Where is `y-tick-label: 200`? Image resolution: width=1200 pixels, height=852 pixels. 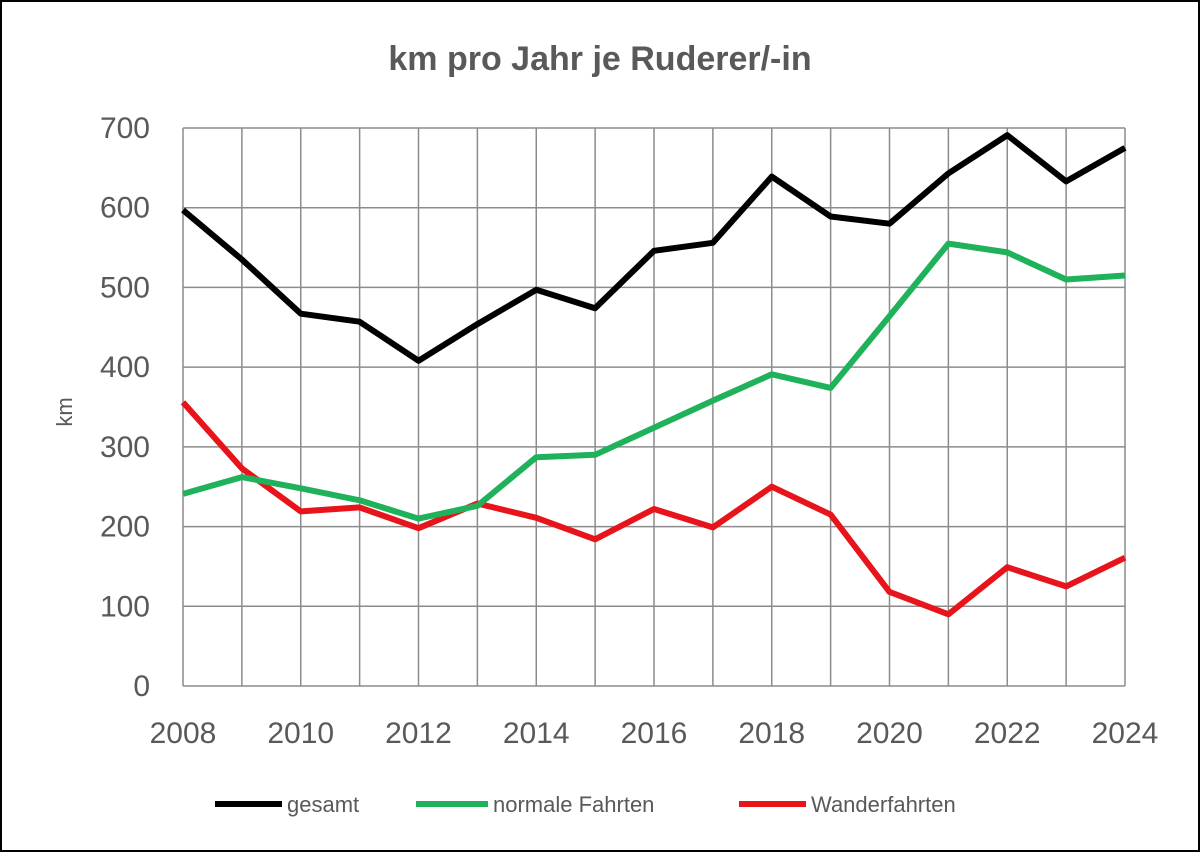 y-tick-label: 200 is located at coordinates (125, 527).